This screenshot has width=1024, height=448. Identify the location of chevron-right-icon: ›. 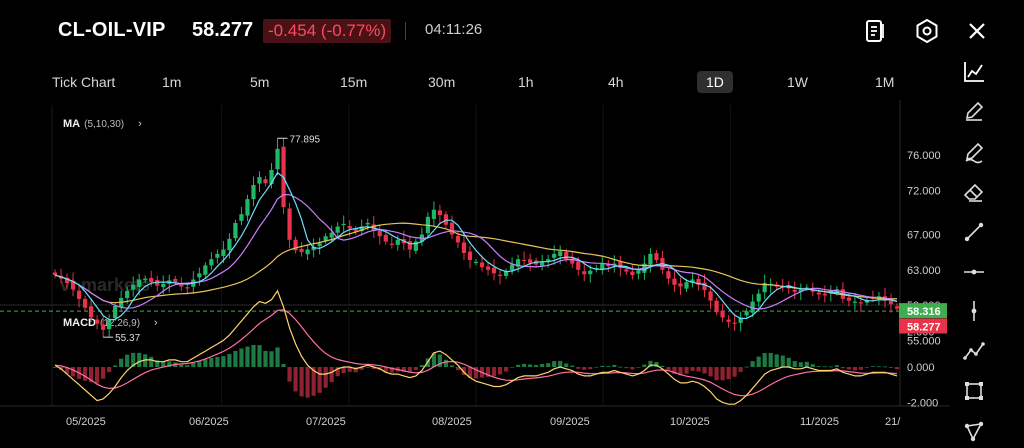
(156, 323).